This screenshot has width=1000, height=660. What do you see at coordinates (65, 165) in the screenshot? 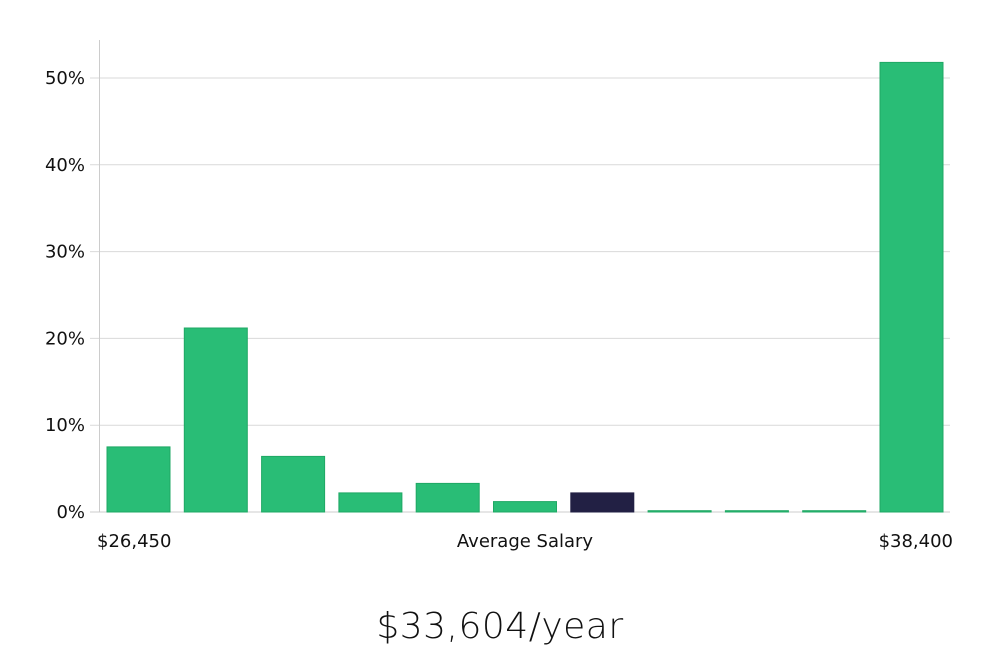
I see `y-tick-label: 40%` at bounding box center [65, 165].